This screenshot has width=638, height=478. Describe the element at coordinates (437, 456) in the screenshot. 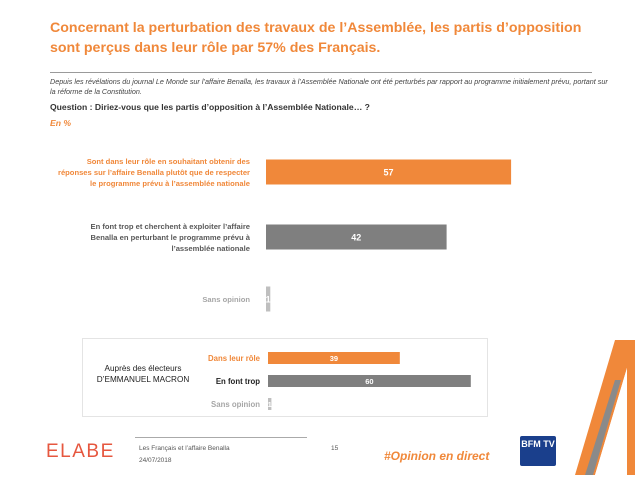

I see `hashtag-label: #Opinion en direct` at that location.